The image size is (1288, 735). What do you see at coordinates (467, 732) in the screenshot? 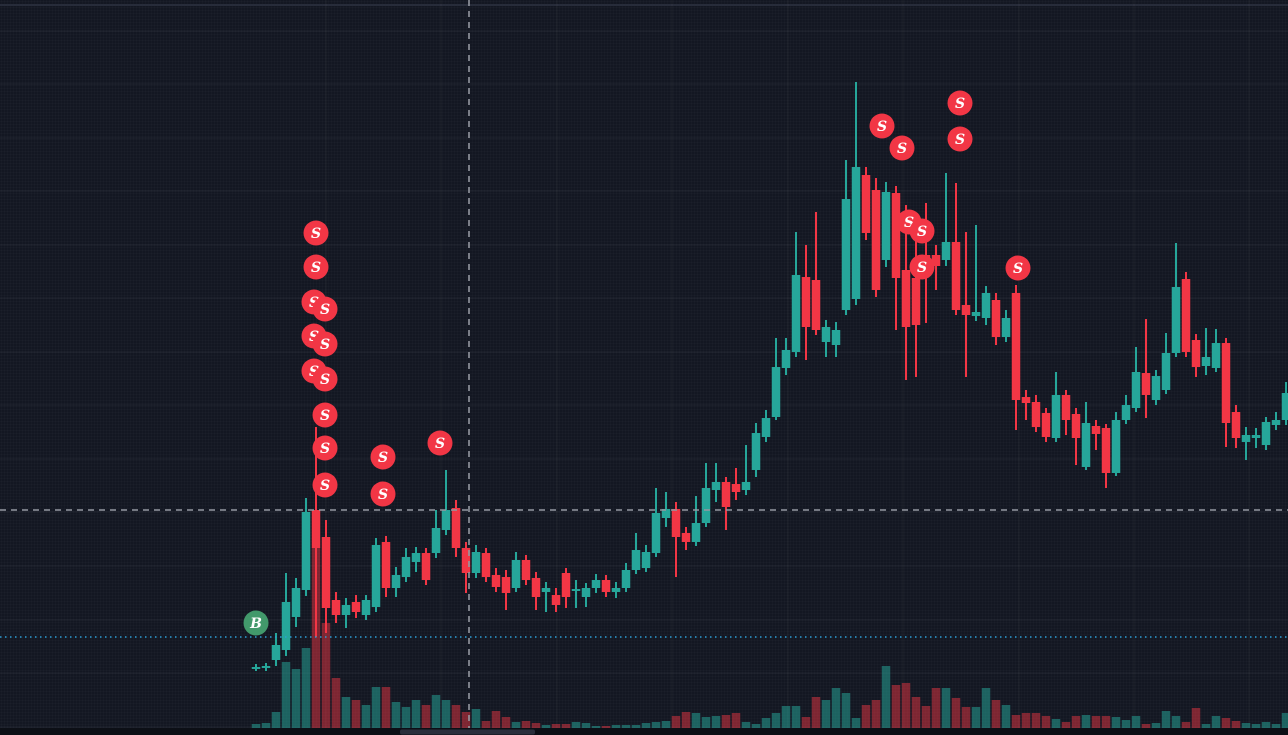
I see `scrollbar-thumb` at bounding box center [467, 732].